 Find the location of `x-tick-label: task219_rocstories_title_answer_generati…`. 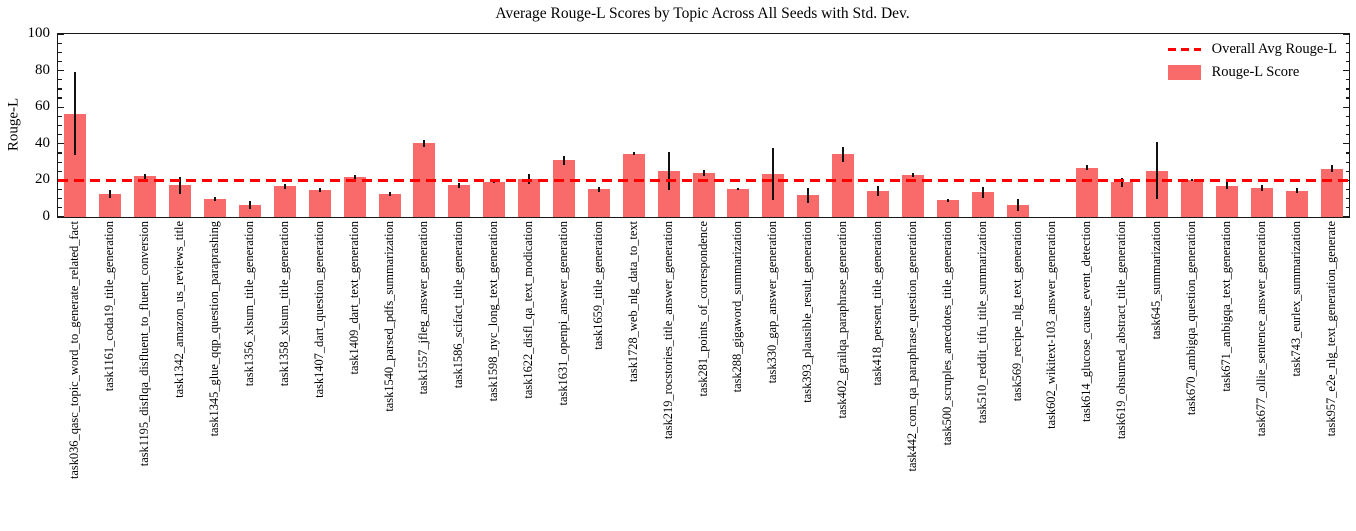

x-tick-label: task219_rocstories_title_answer_generati… is located at coordinates (667, 330).